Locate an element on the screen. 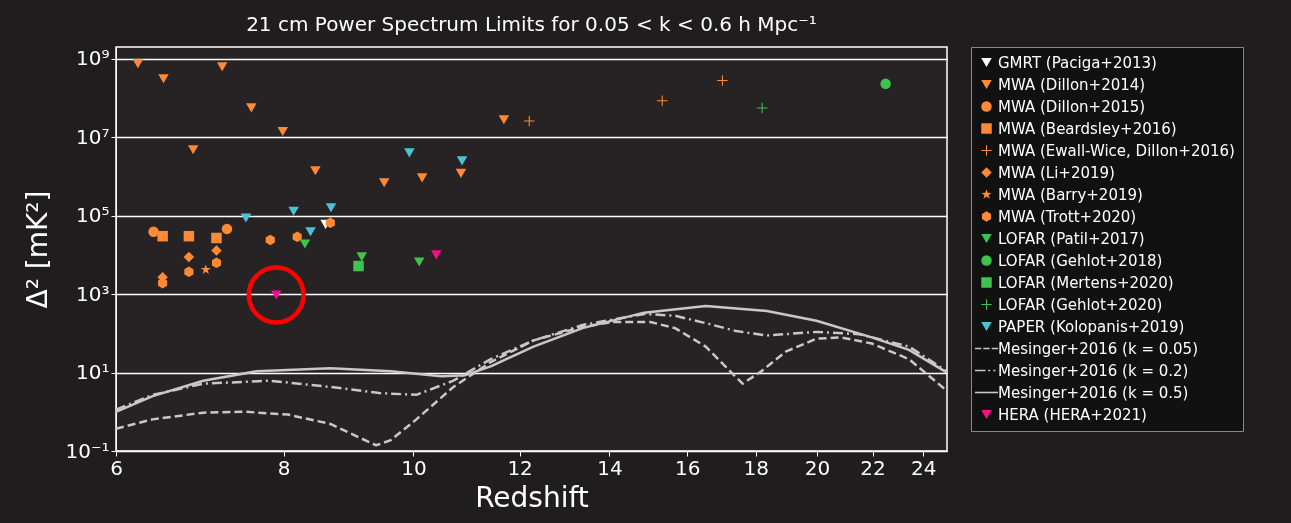  legend-label: MWA (Trott+2020) is located at coordinates (1067, 216).